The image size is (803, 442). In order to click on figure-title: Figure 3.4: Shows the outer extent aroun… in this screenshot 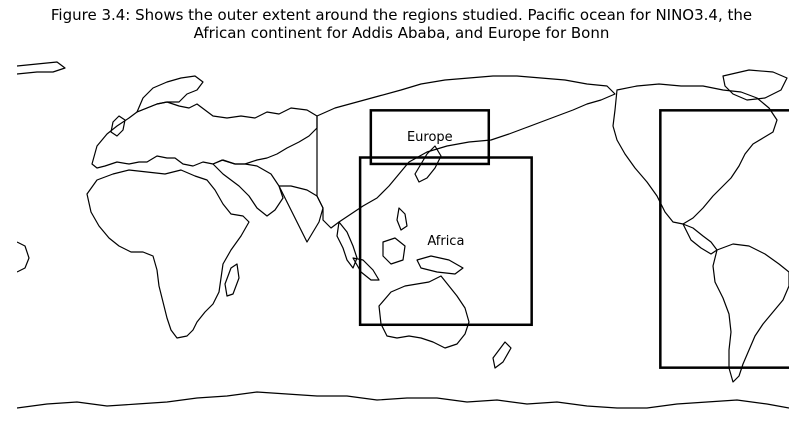, I will do `click(401, 24)`.